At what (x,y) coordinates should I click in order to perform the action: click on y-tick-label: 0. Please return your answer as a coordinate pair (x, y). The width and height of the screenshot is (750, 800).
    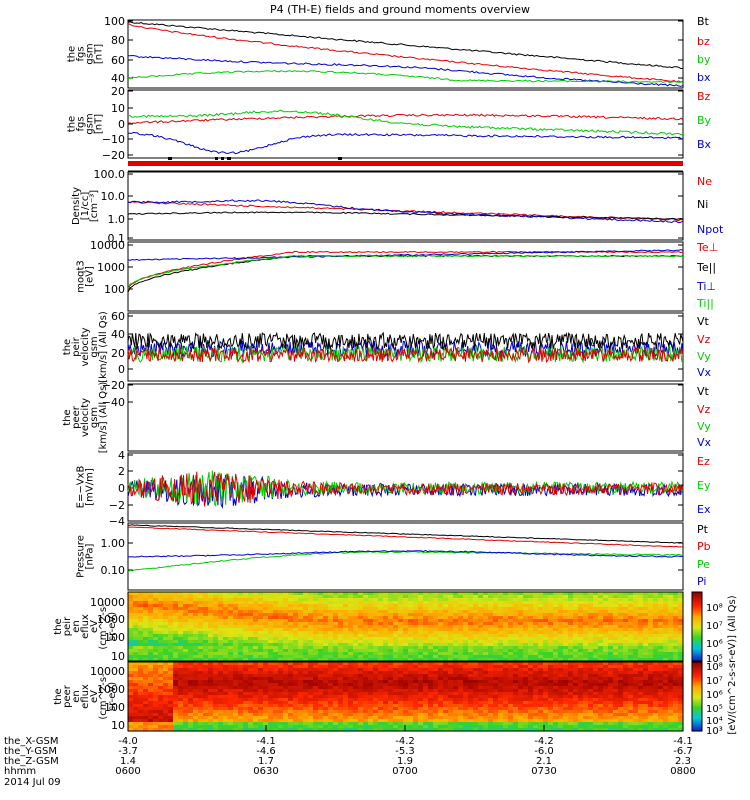
    Looking at the image, I should click on (121, 124).